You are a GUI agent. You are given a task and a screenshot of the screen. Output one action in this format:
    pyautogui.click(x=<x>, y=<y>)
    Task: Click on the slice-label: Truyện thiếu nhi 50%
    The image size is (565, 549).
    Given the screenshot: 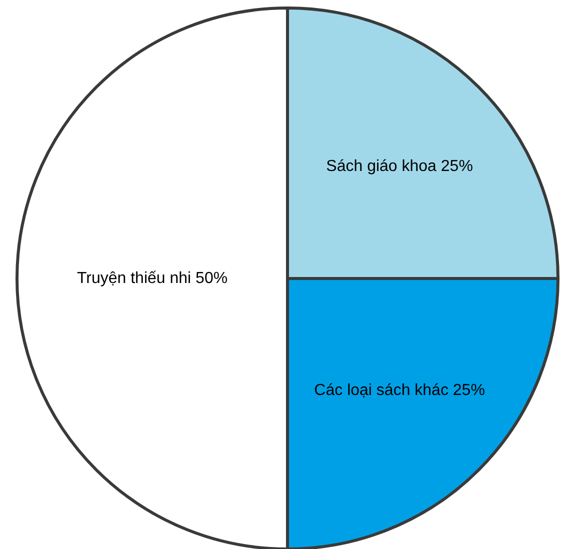 What is the action you would take?
    pyautogui.click(x=152, y=278)
    